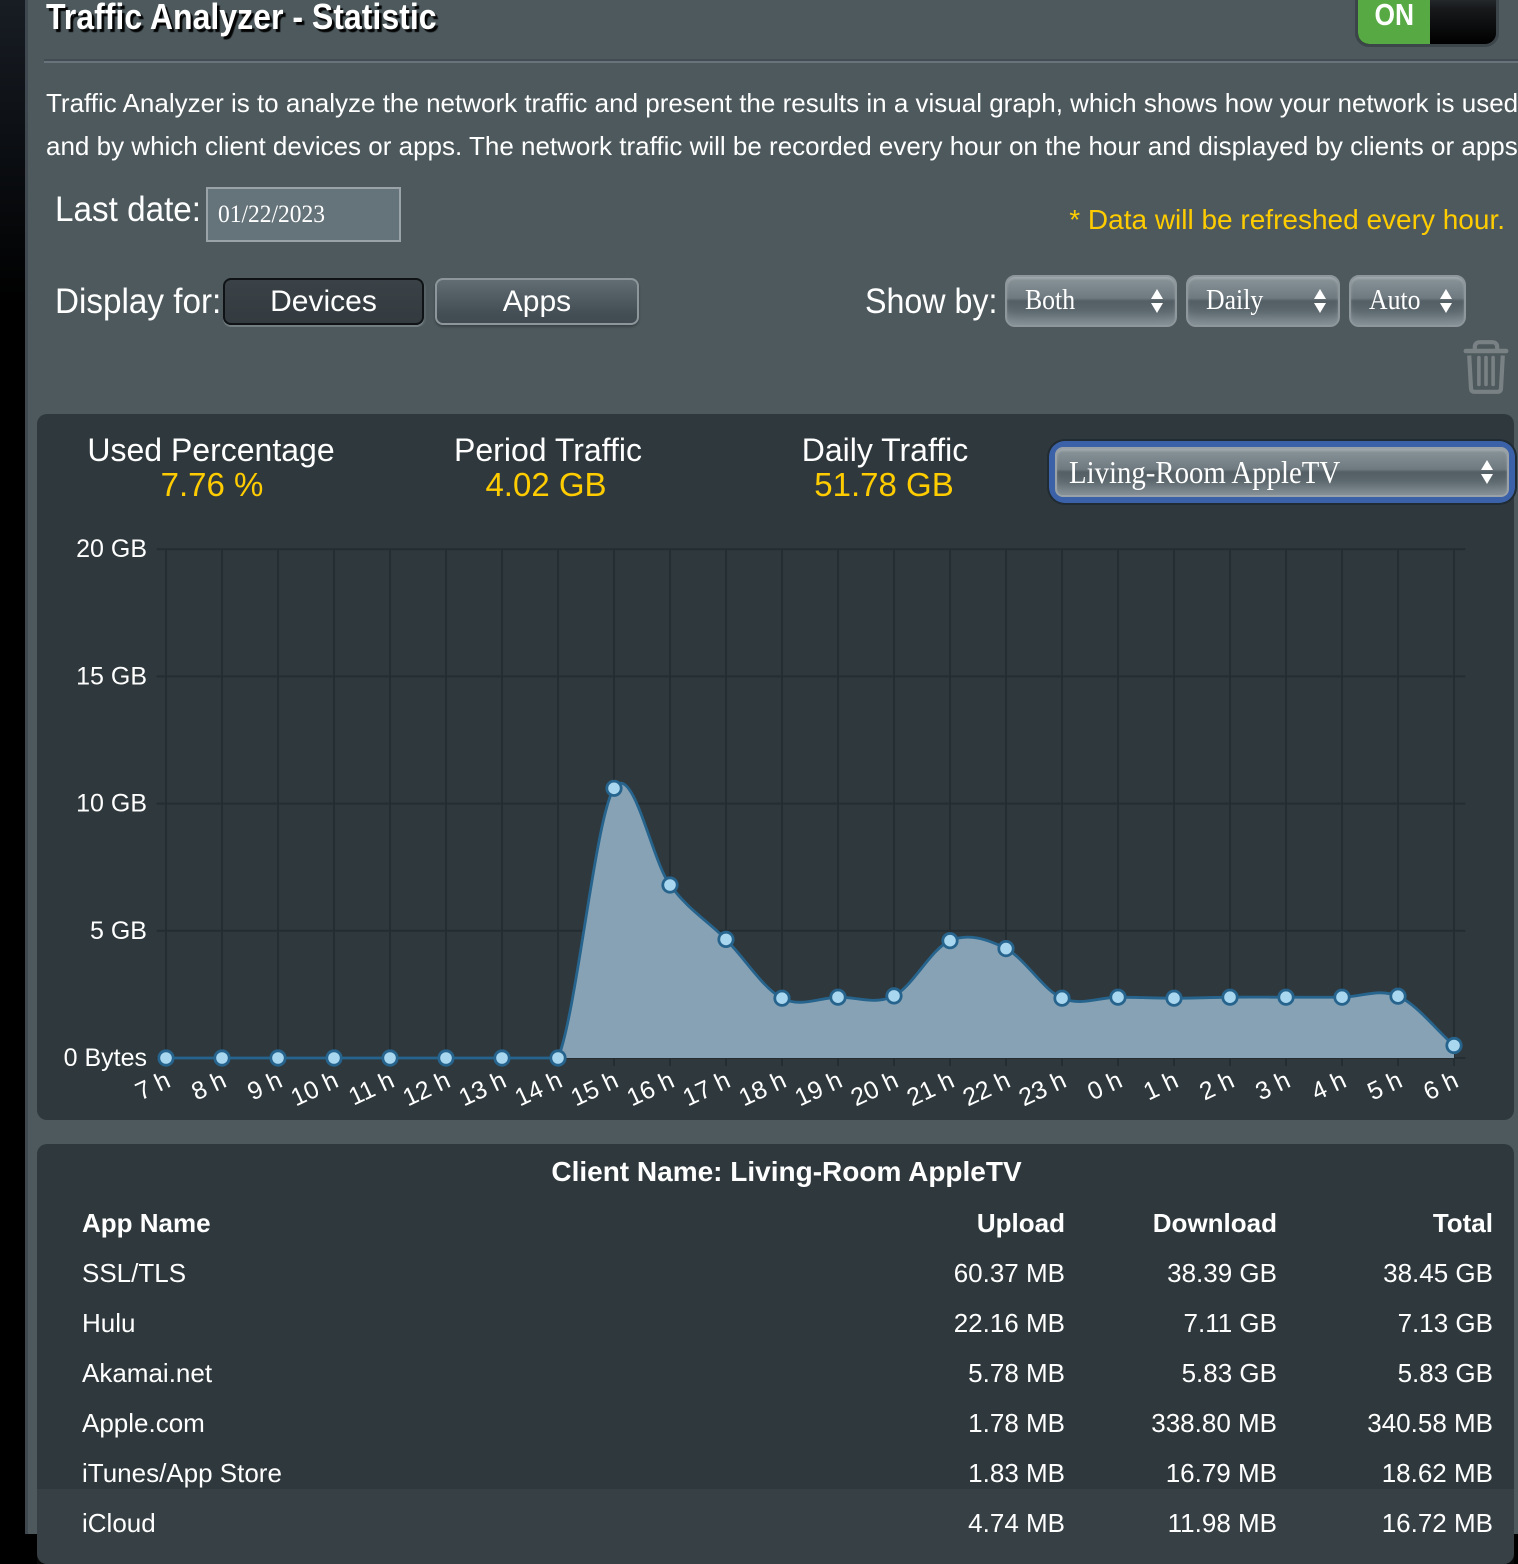 The height and width of the screenshot is (1564, 1518). I want to click on svg-text: 0 Bytes, so click(105, 1058).